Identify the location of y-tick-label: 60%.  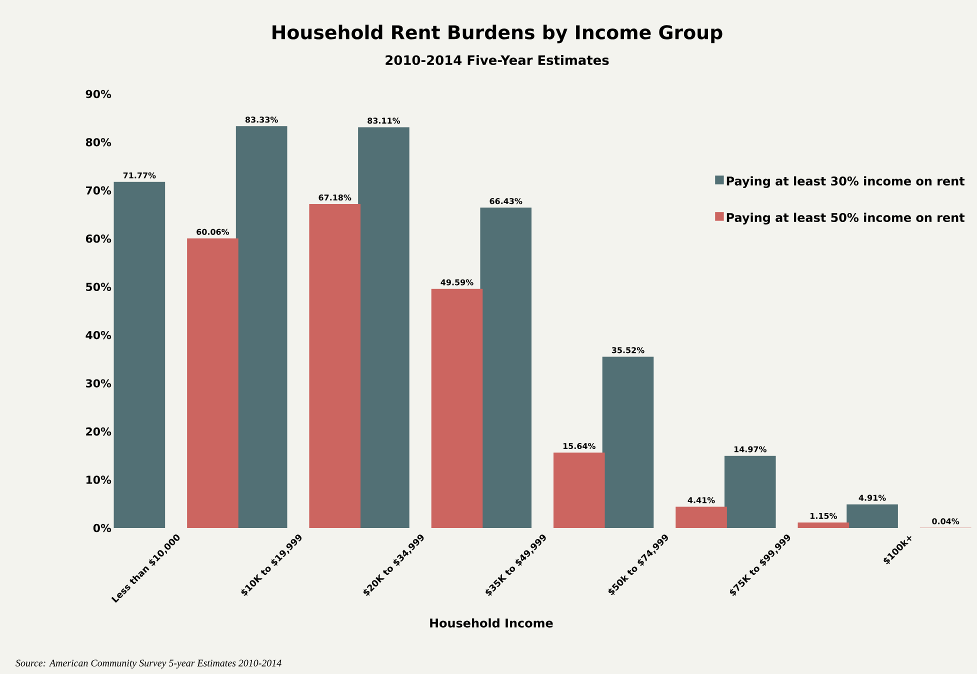
(99, 238).